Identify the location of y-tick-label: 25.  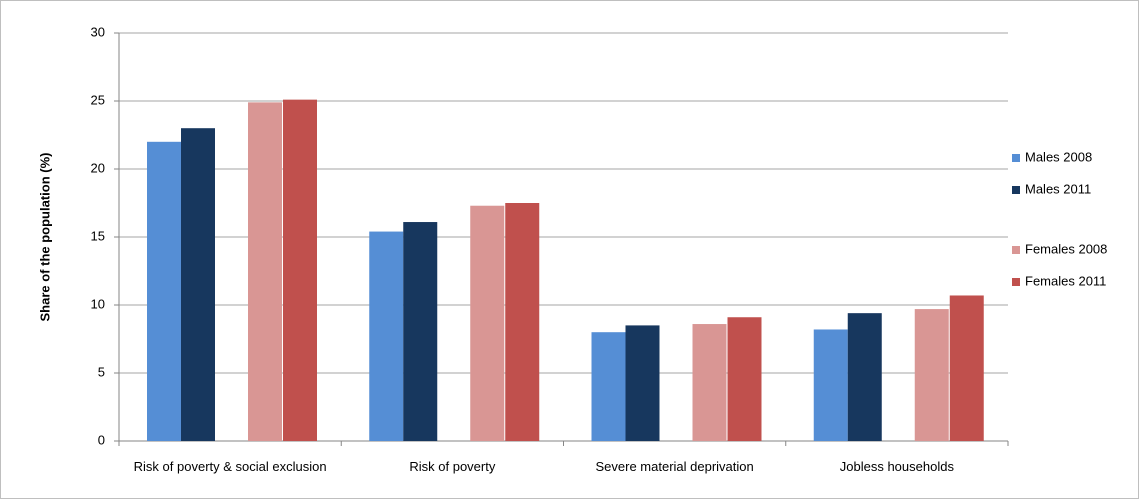
(98, 99).